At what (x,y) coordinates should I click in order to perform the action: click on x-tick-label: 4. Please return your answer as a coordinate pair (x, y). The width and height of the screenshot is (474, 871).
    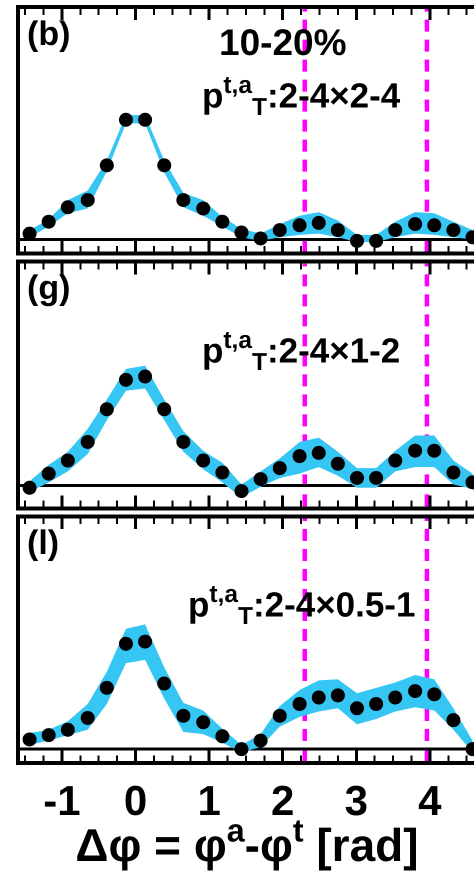
    Looking at the image, I should click on (430, 800).